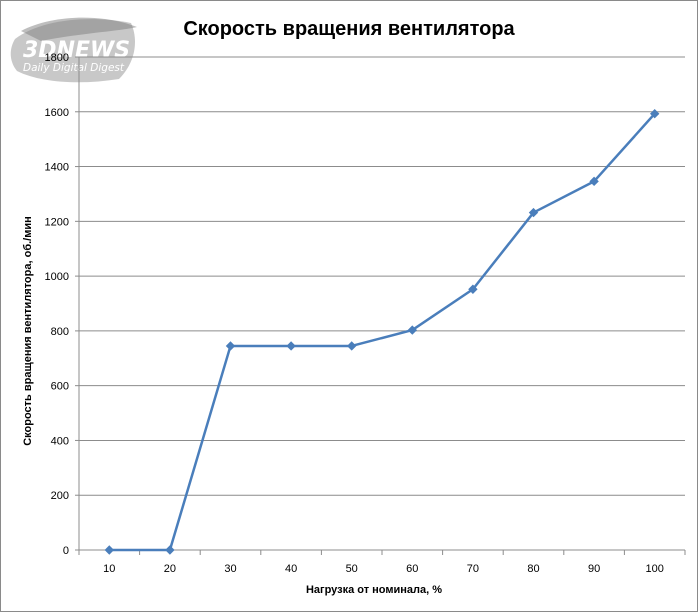 The height and width of the screenshot is (613, 698). Describe the element at coordinates (170, 569) in the screenshot. I see `x-tick-label: 20` at that location.